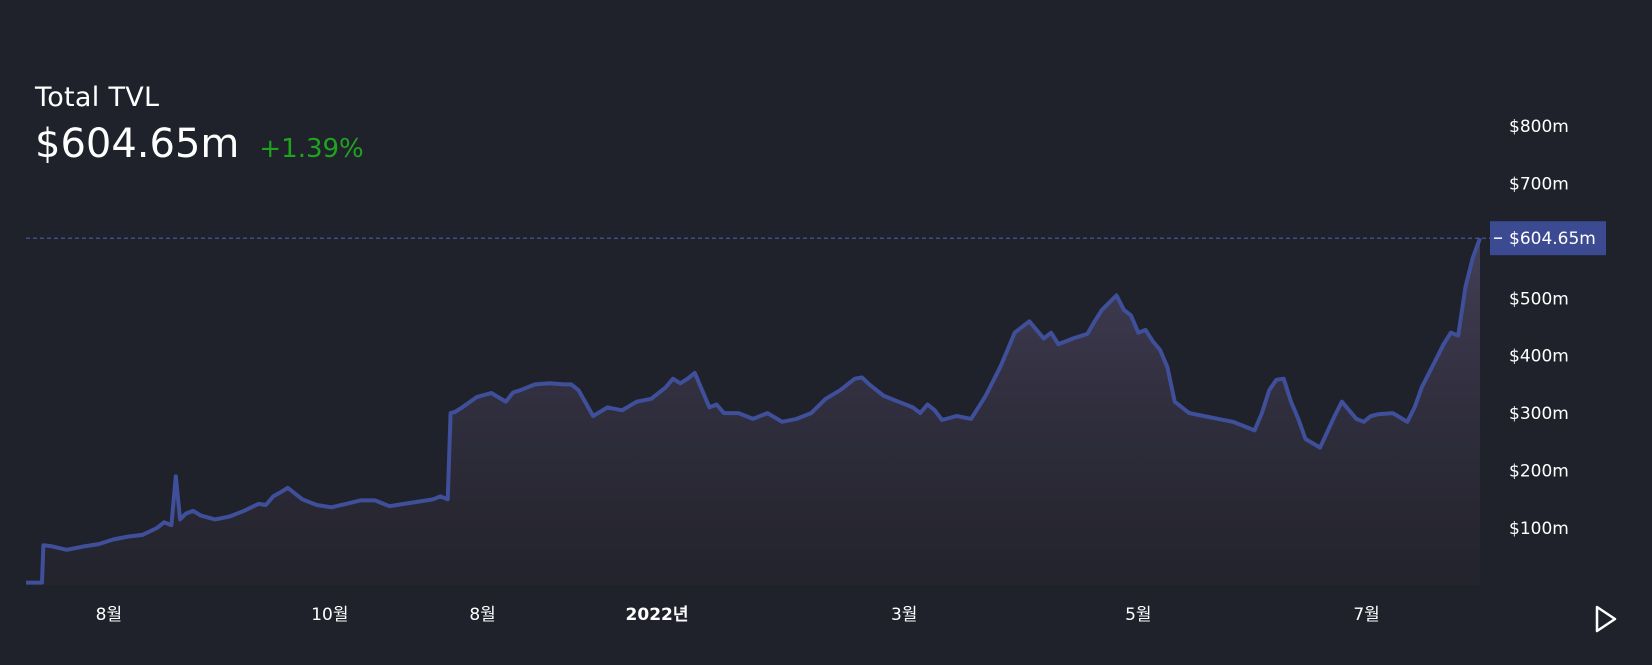 This screenshot has height=665, width=1652. What do you see at coordinates (329, 615) in the screenshot?
I see `x-tick-label: 10월` at bounding box center [329, 615].